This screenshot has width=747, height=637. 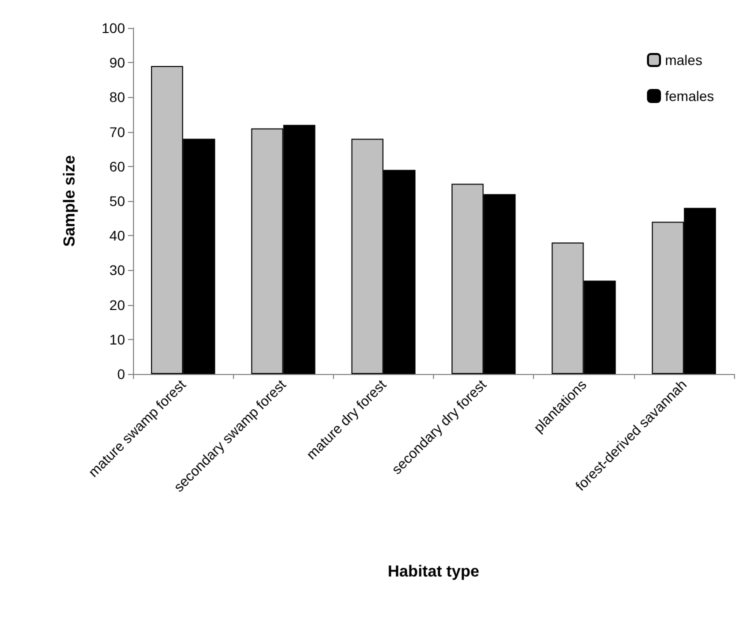 I want to click on x-axis-title: Habitat type, so click(x=434, y=572).